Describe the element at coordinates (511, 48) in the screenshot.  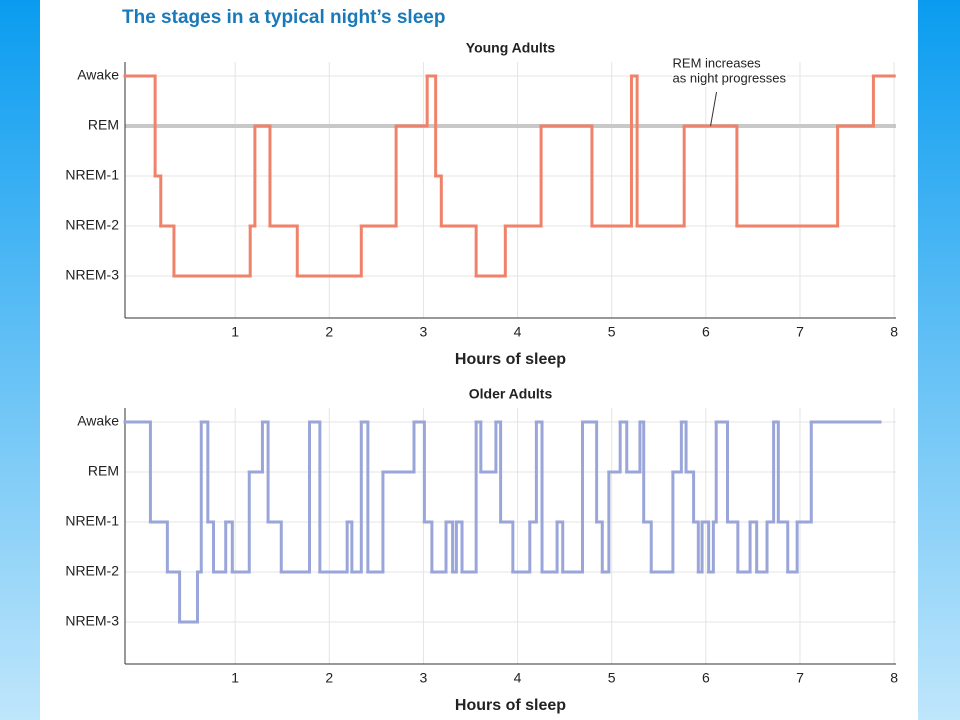
I see `chart-title: Young Adults` at that location.